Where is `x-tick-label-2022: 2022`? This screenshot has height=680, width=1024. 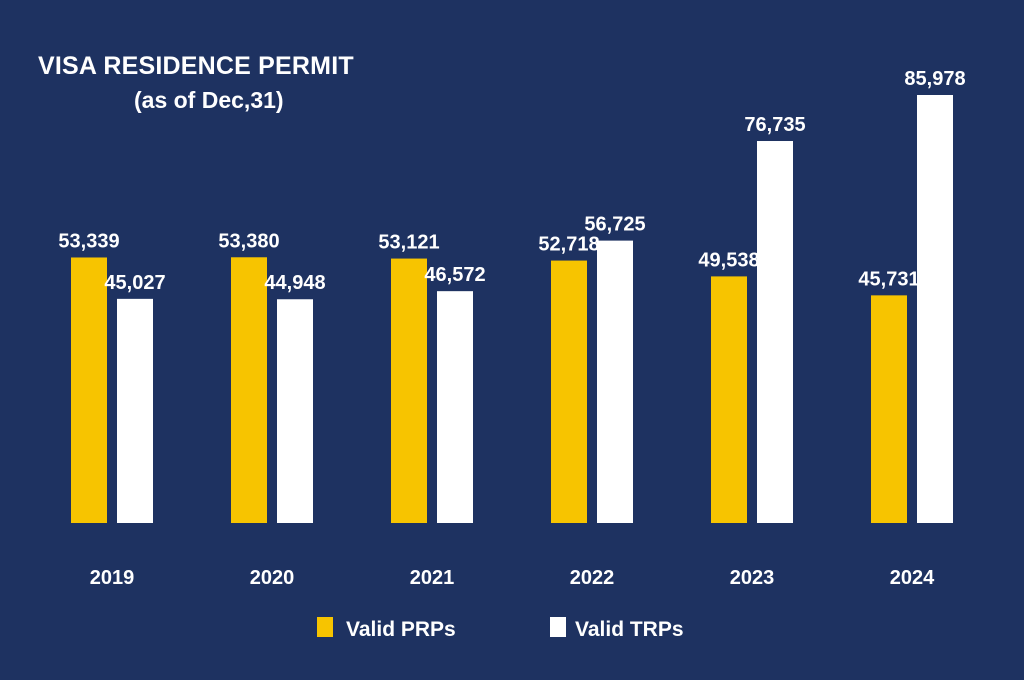
x-tick-label-2022: 2022 is located at coordinates (592, 578).